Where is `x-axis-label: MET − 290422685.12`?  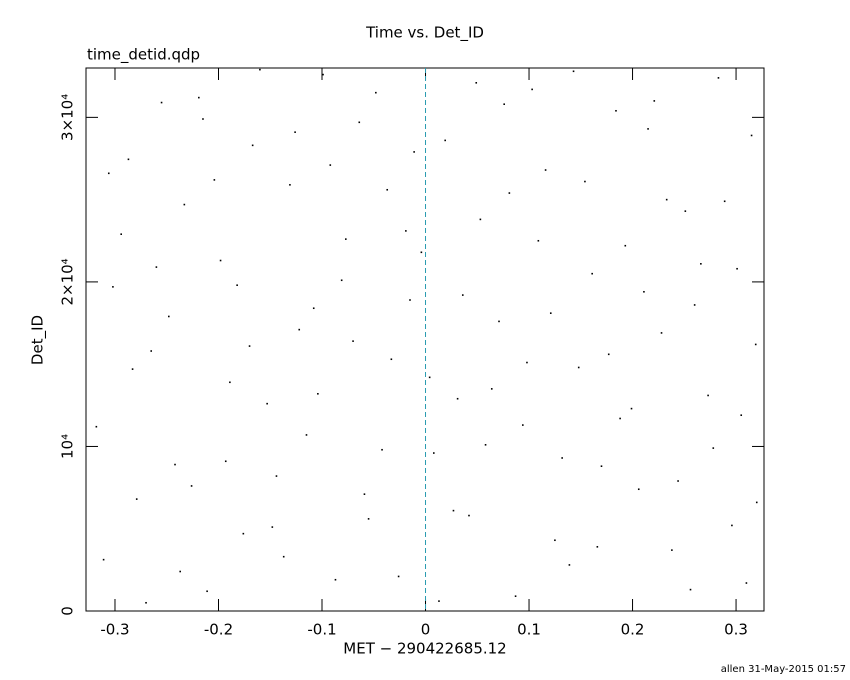 x-axis-label: MET − 290422685.12 is located at coordinates (424, 649).